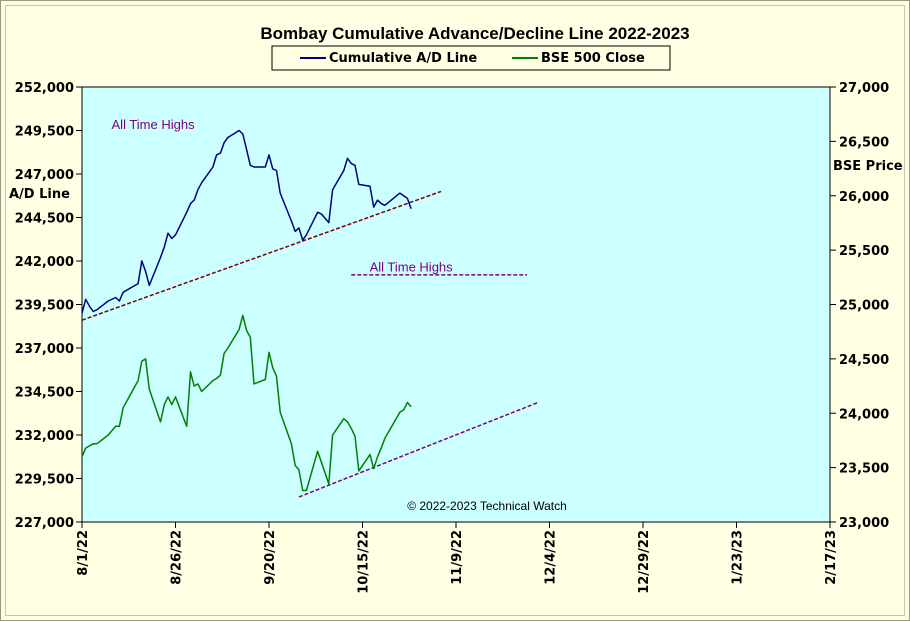 The width and height of the screenshot is (910, 621). Describe the element at coordinates (44, 219) in the screenshot. I see `left-tick-label: 244,500` at that location.